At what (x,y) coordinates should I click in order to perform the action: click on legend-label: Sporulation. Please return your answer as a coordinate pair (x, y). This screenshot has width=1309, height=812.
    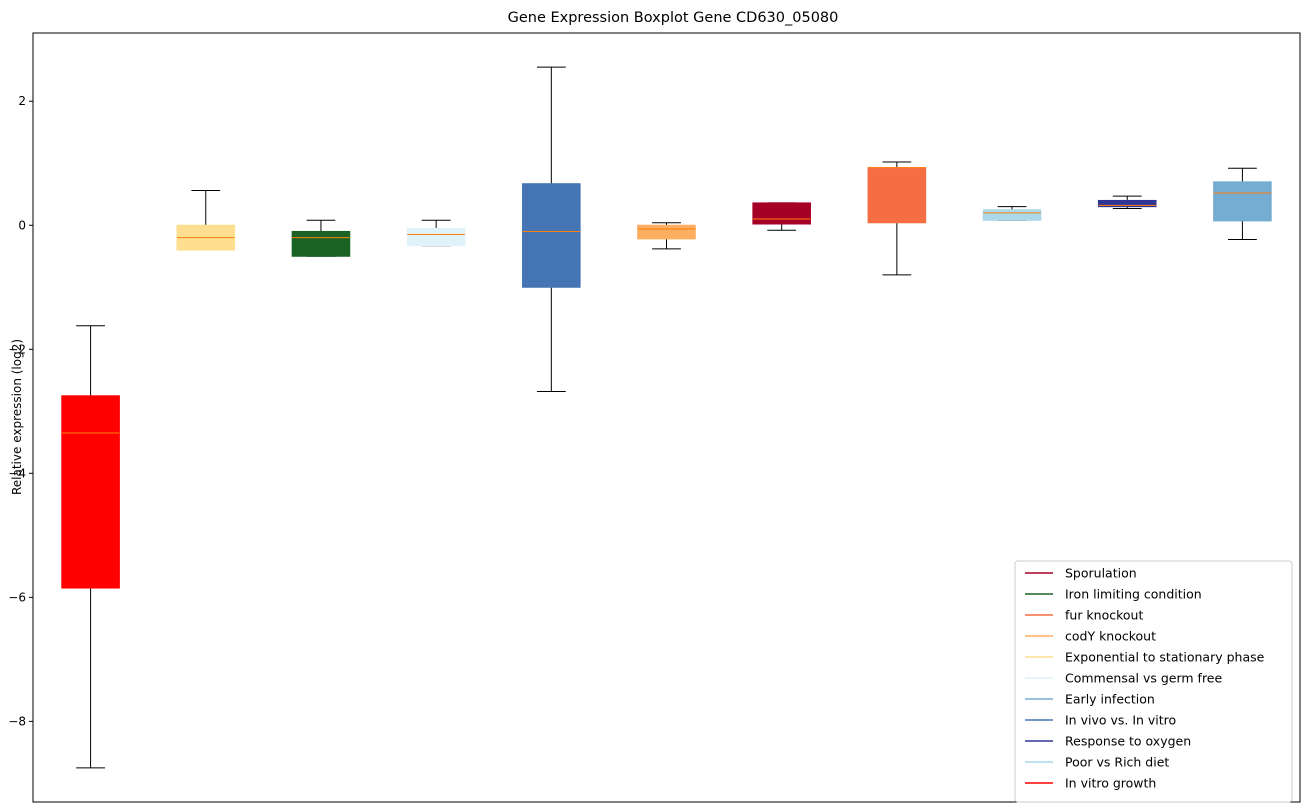
    Looking at the image, I should click on (1101, 573).